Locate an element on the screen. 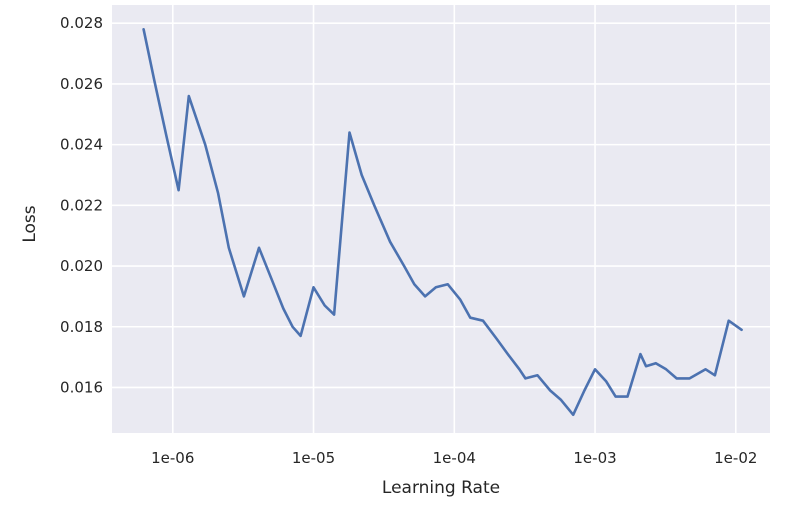  y-tick-label: 0.020 is located at coordinates (81, 266).